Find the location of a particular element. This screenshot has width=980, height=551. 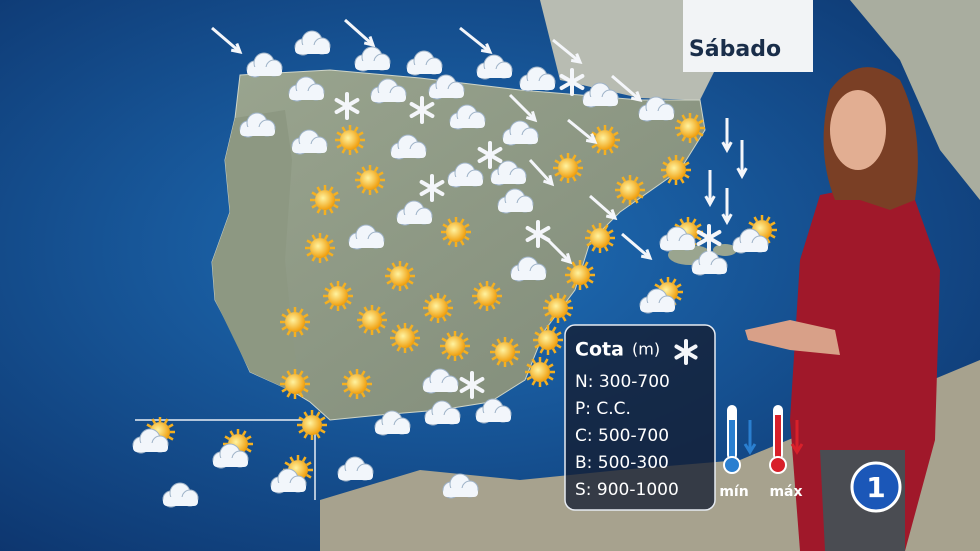

legend-row: C: 500-700 is located at coordinates (622, 436).